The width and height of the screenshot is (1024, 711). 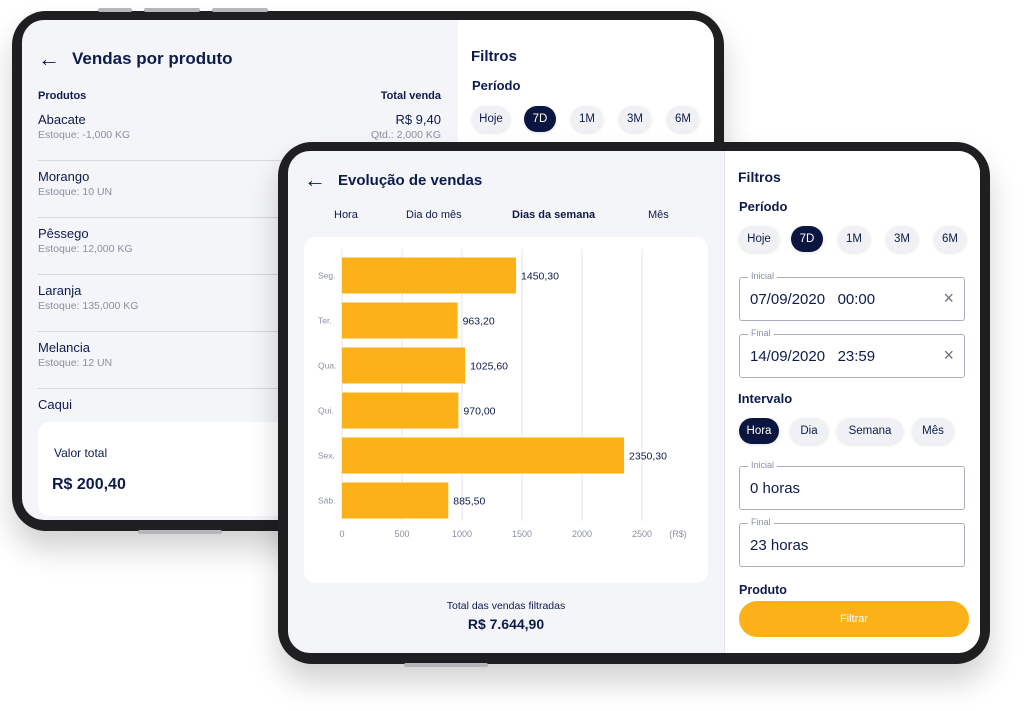 I want to click on product-name: Laranja, so click(x=60, y=290).